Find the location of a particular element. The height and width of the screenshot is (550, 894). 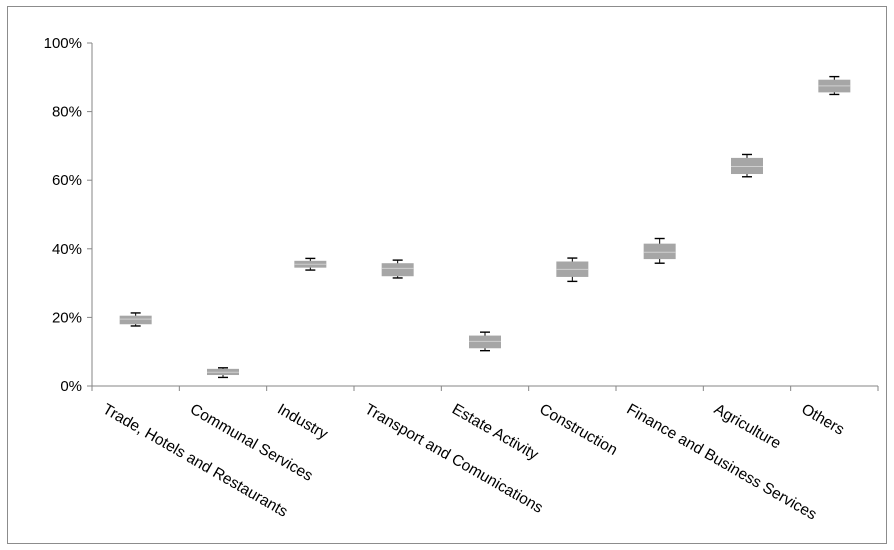

y-tick-label: 60% is located at coordinates (67, 180).